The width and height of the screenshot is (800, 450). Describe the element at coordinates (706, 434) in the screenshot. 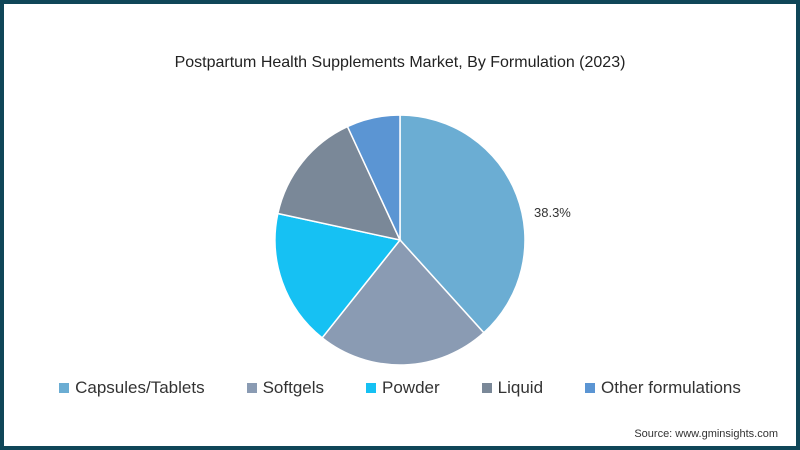

I see `source-note: Source: www.gminsights.com` at that location.